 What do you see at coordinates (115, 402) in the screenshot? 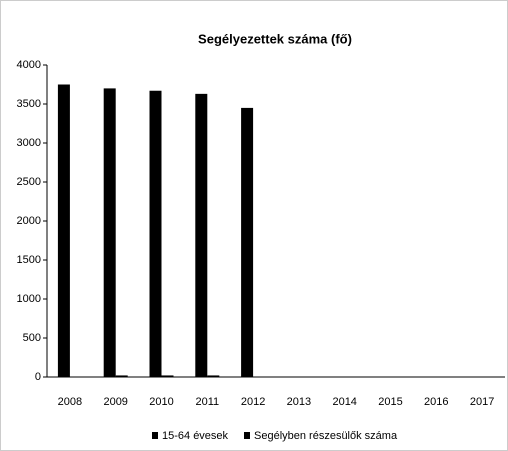
I see `x-tick-label: 2009` at bounding box center [115, 402].